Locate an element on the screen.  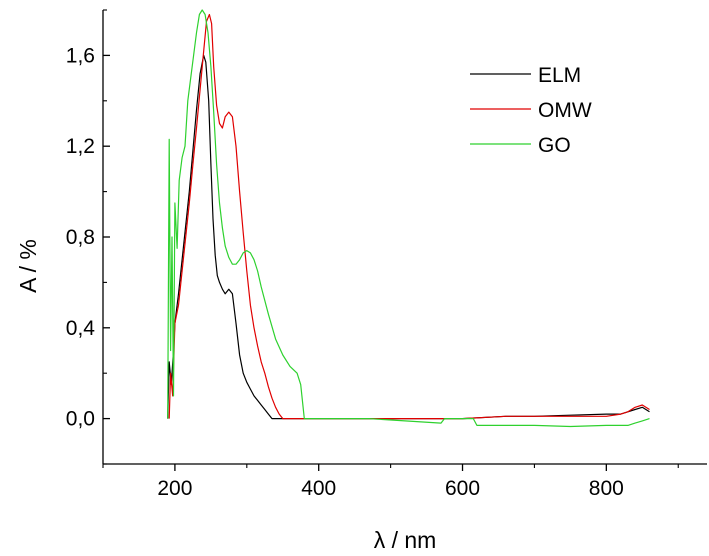
x-tick-label: 200 is located at coordinates (174, 488).